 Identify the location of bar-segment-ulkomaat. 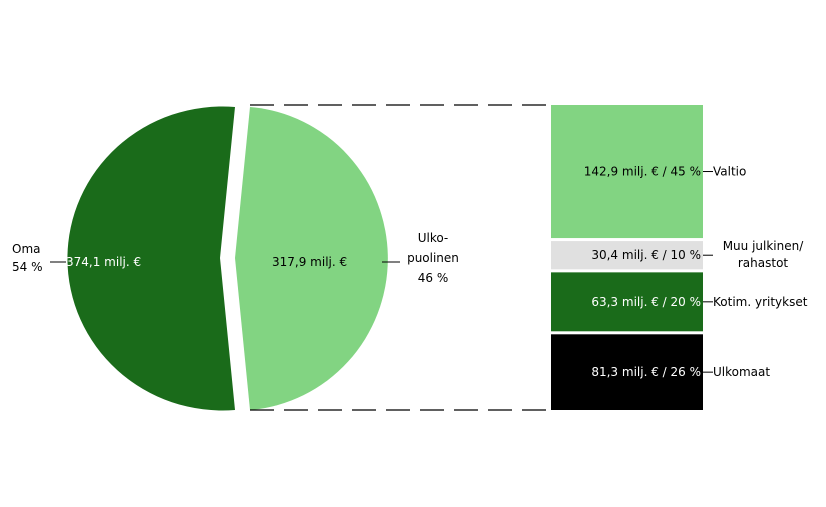
(627, 372).